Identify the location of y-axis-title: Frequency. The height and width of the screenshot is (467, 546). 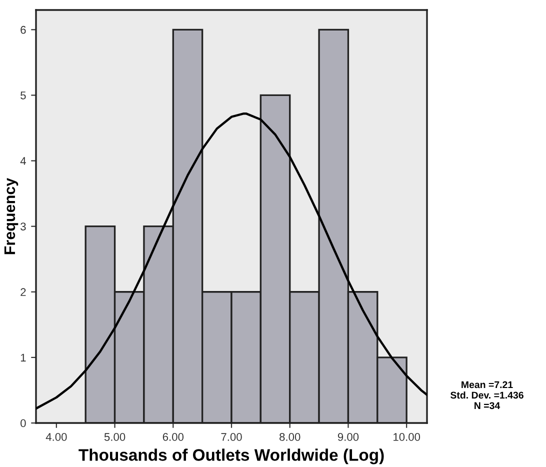
(11, 216).